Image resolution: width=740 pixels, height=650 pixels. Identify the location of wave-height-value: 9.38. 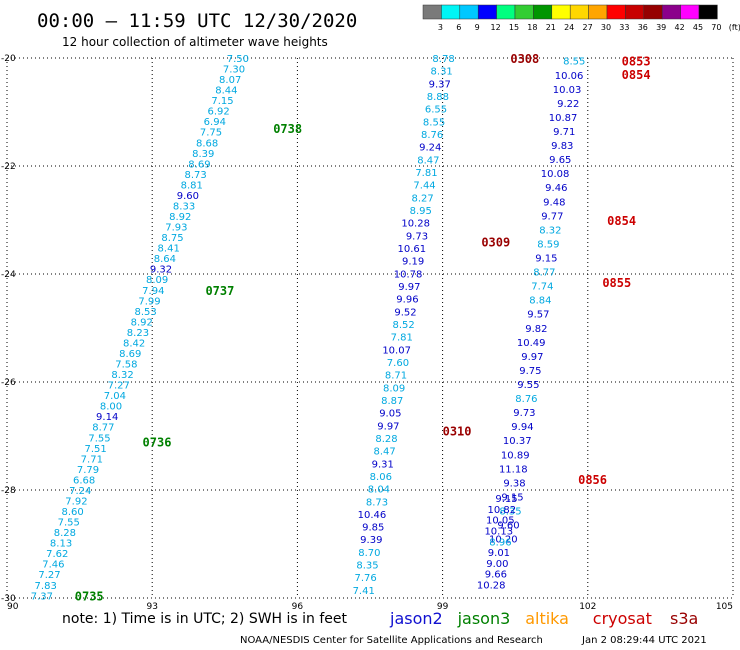
(514, 483).